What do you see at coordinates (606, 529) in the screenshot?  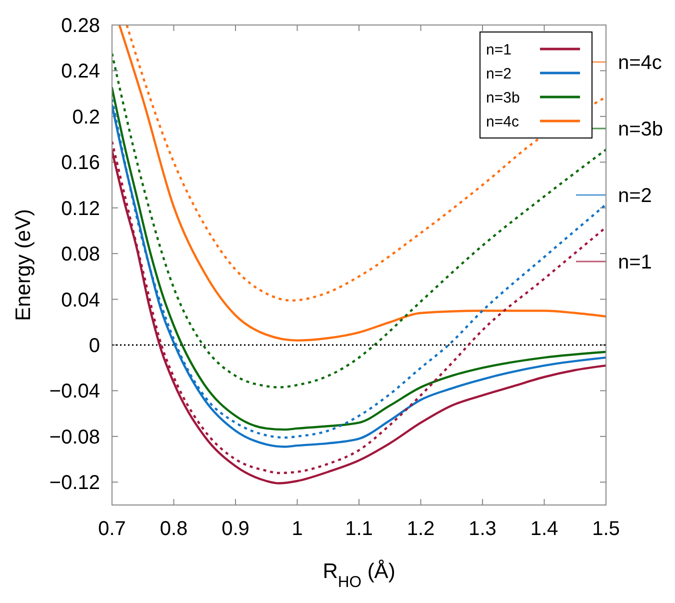 I see `x-tick-label: 1.5` at bounding box center [606, 529].